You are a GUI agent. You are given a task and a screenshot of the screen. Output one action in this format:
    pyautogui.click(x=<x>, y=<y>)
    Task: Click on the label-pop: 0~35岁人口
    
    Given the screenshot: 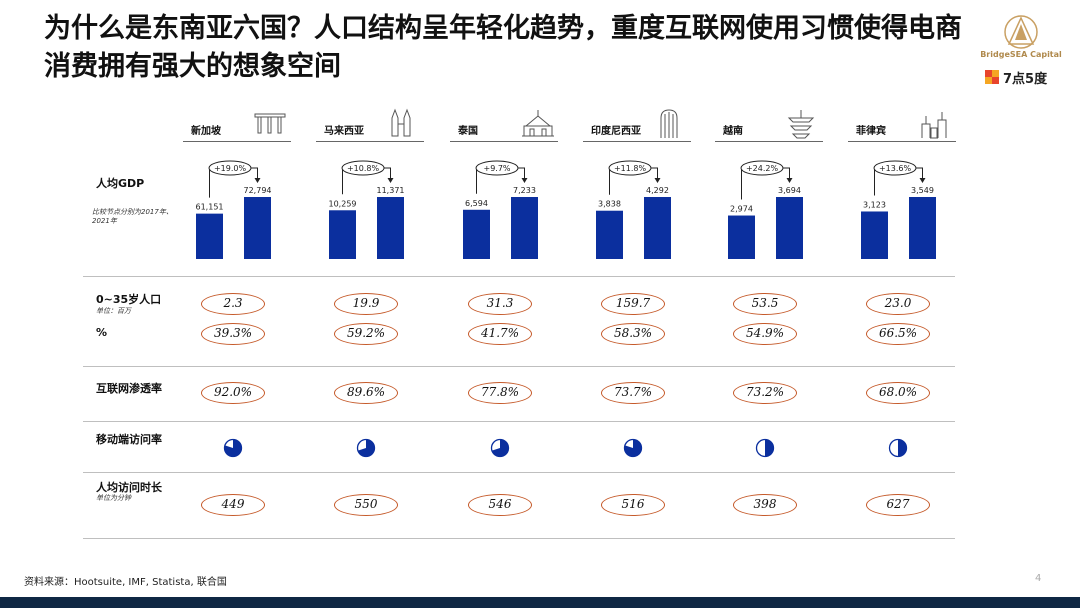 What is the action you would take?
    pyautogui.click(x=129, y=299)
    